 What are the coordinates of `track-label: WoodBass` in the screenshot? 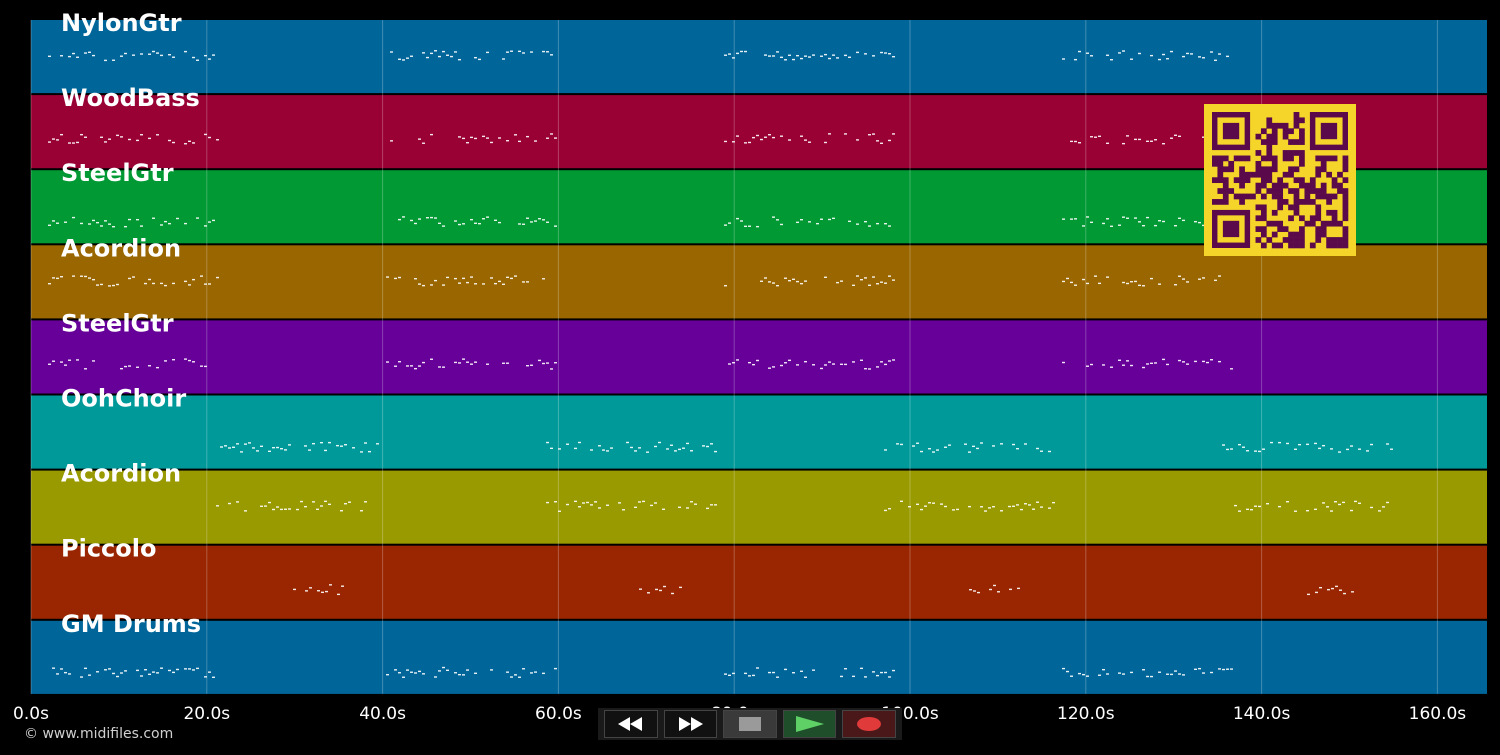 It's located at (130, 98).